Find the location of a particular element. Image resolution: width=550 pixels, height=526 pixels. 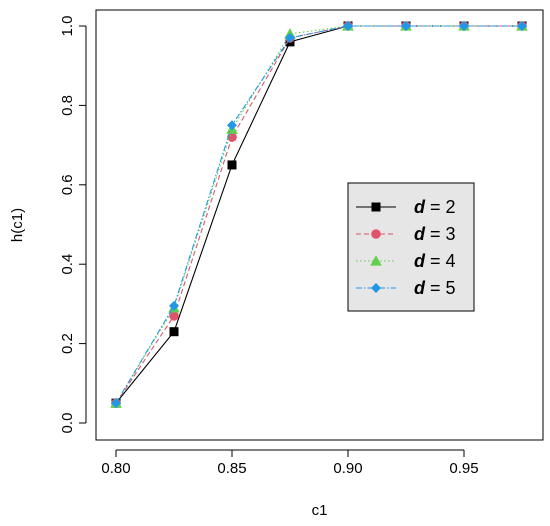

x-axis-title: c1 is located at coordinates (320, 510).